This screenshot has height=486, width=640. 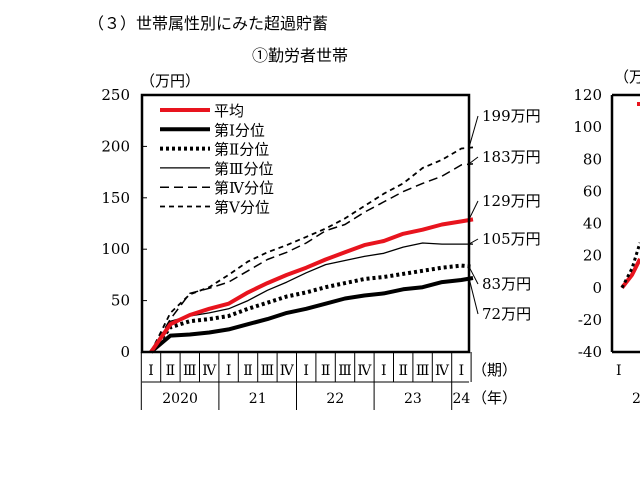 What do you see at coordinates (511, 201) in the screenshot?
I see `end-label: 129万円` at bounding box center [511, 201].